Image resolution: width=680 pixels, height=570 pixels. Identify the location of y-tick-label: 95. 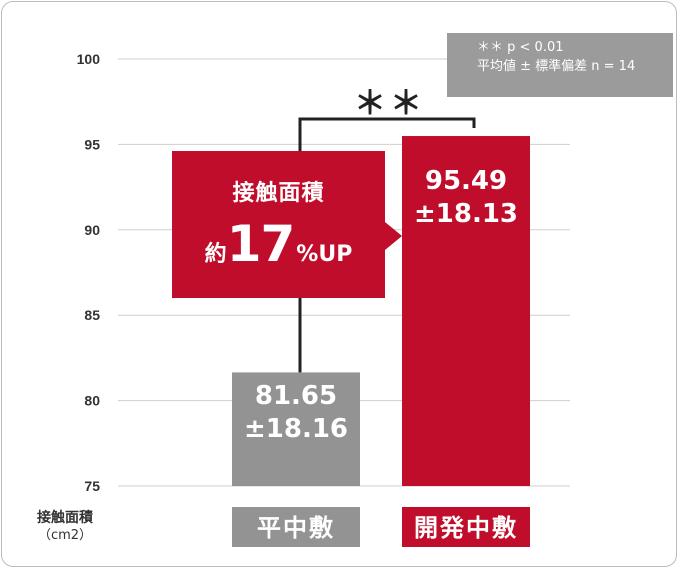
(92, 144).